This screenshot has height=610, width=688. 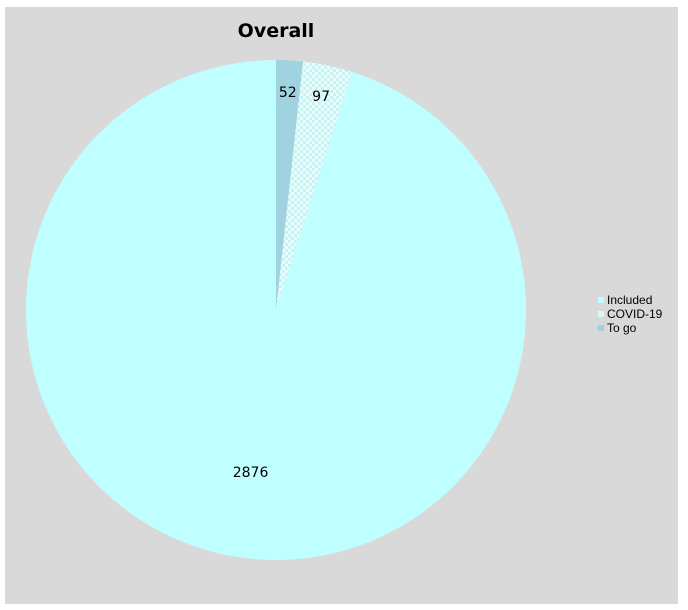 What do you see at coordinates (289, 185) in the screenshot?
I see `pie-slice-to-go` at bounding box center [289, 185].